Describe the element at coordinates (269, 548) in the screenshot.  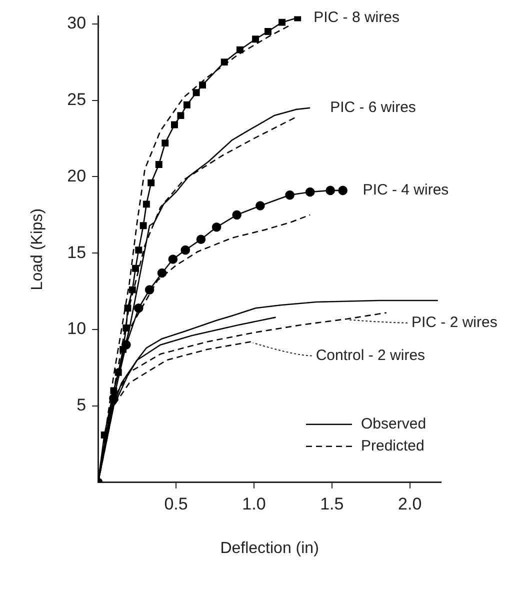
I see `x-axis-title: Deflection (in)` at that location.